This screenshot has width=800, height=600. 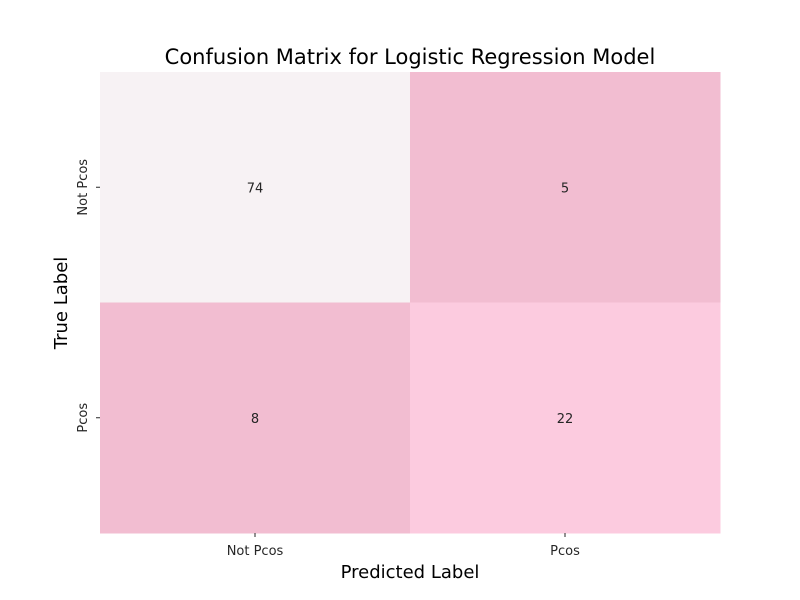 I want to click on y-tick-label: Pcos, so click(x=83, y=418).